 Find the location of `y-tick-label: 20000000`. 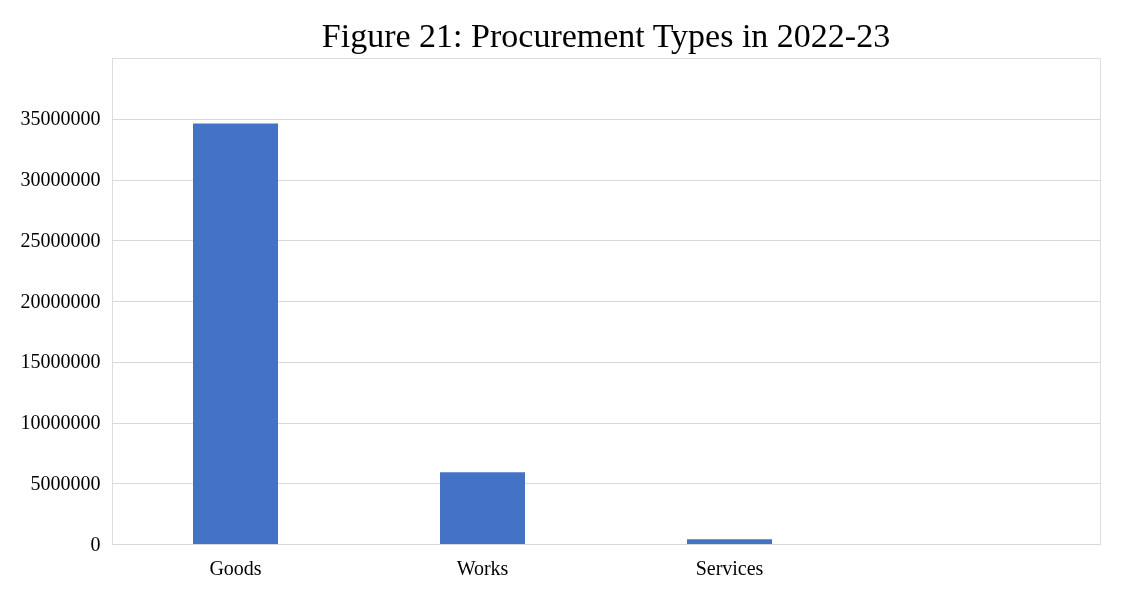

y-tick-label: 20000000 is located at coordinates (60, 300).